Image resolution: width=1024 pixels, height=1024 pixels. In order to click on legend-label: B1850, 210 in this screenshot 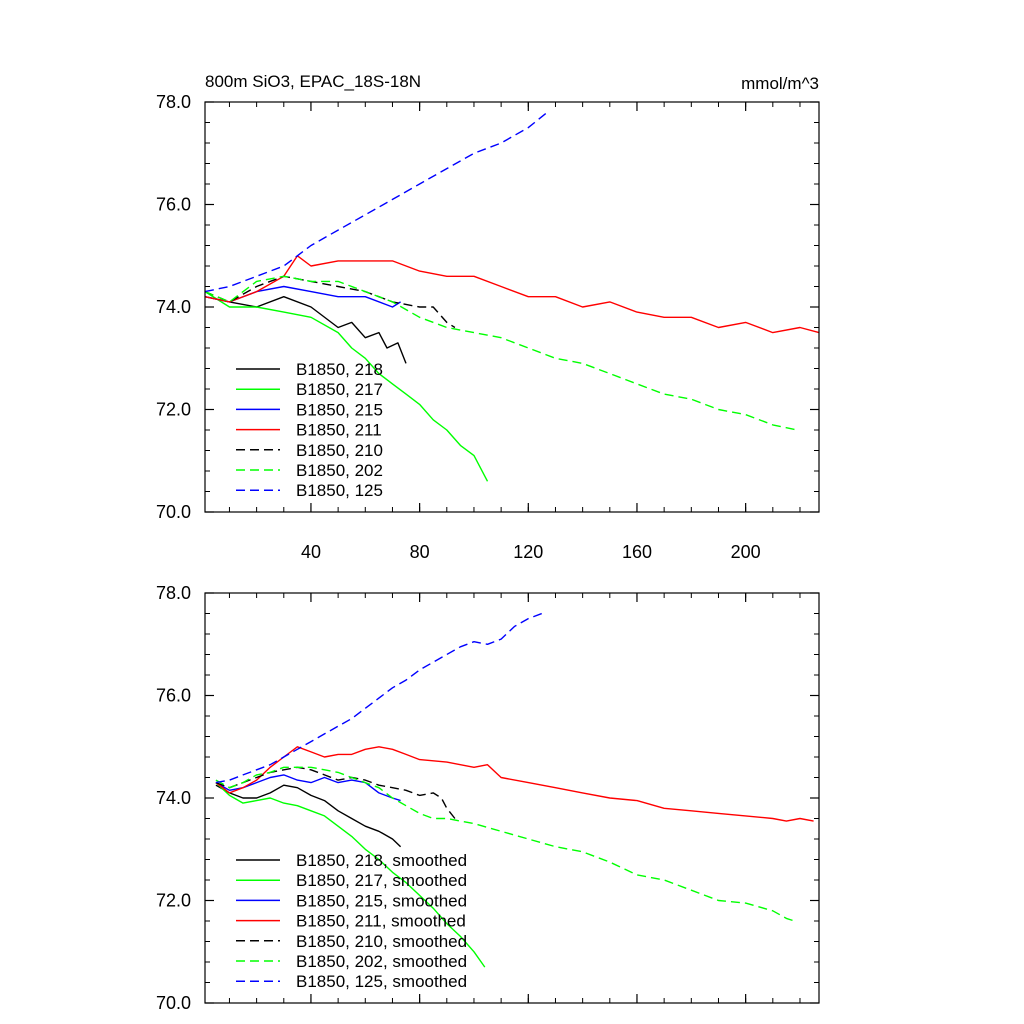, I will do `click(339, 450)`.